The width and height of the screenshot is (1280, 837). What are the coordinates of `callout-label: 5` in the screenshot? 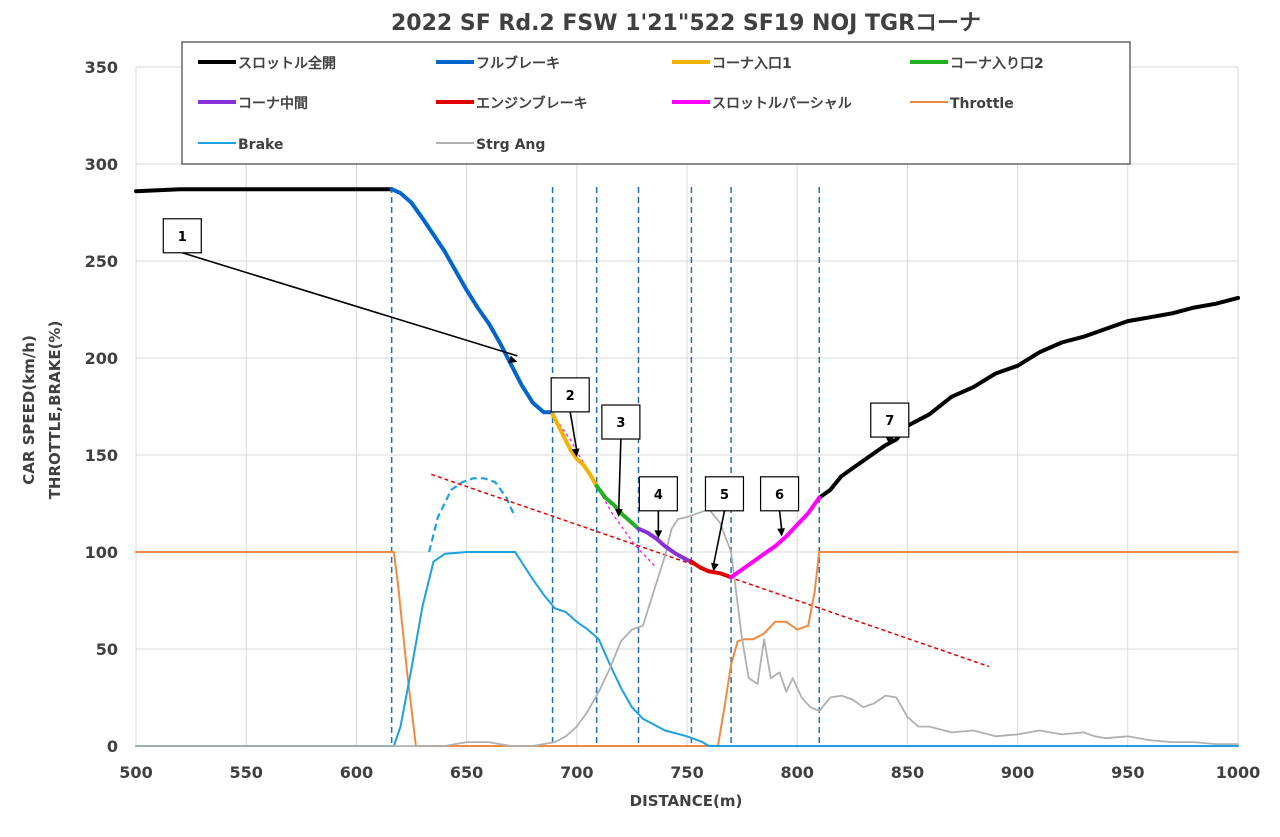 It's located at (724, 495).